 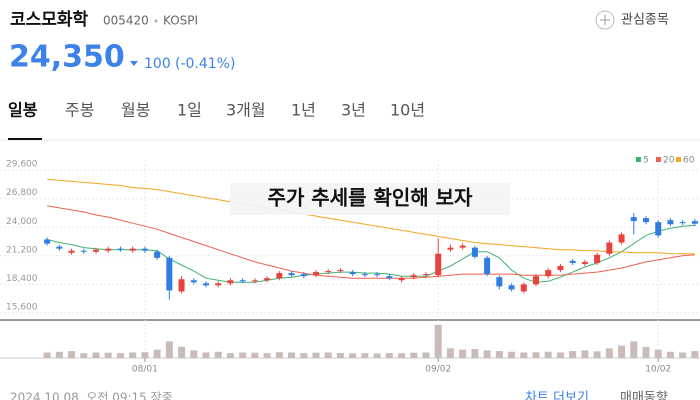 What do you see at coordinates (407, 110) in the screenshot?
I see `tab: 10년` at bounding box center [407, 110].